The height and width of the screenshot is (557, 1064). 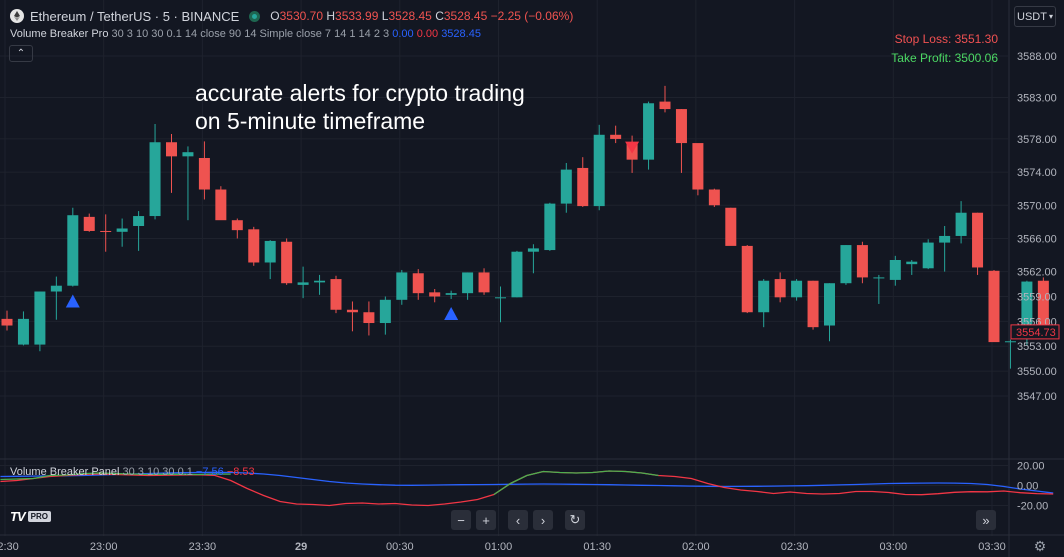 What do you see at coordinates (1040, 546) in the screenshot?
I see `gear-icon: ⚙` at bounding box center [1040, 546].